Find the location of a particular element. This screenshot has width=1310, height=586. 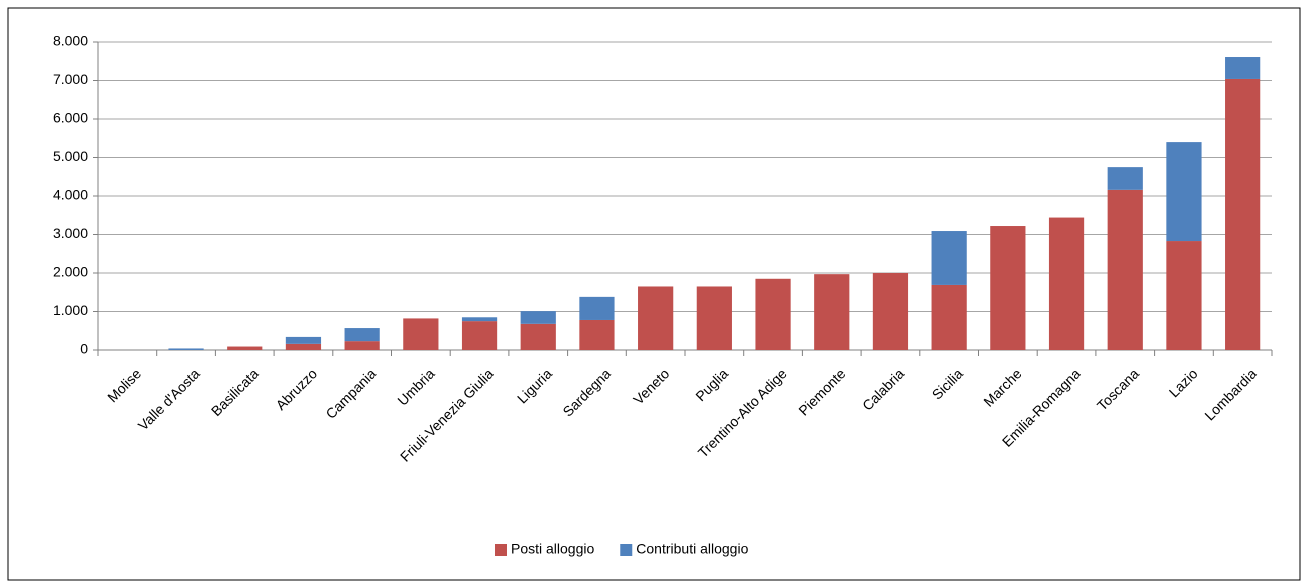

legend-label: Posti alloggio is located at coordinates (552, 549).